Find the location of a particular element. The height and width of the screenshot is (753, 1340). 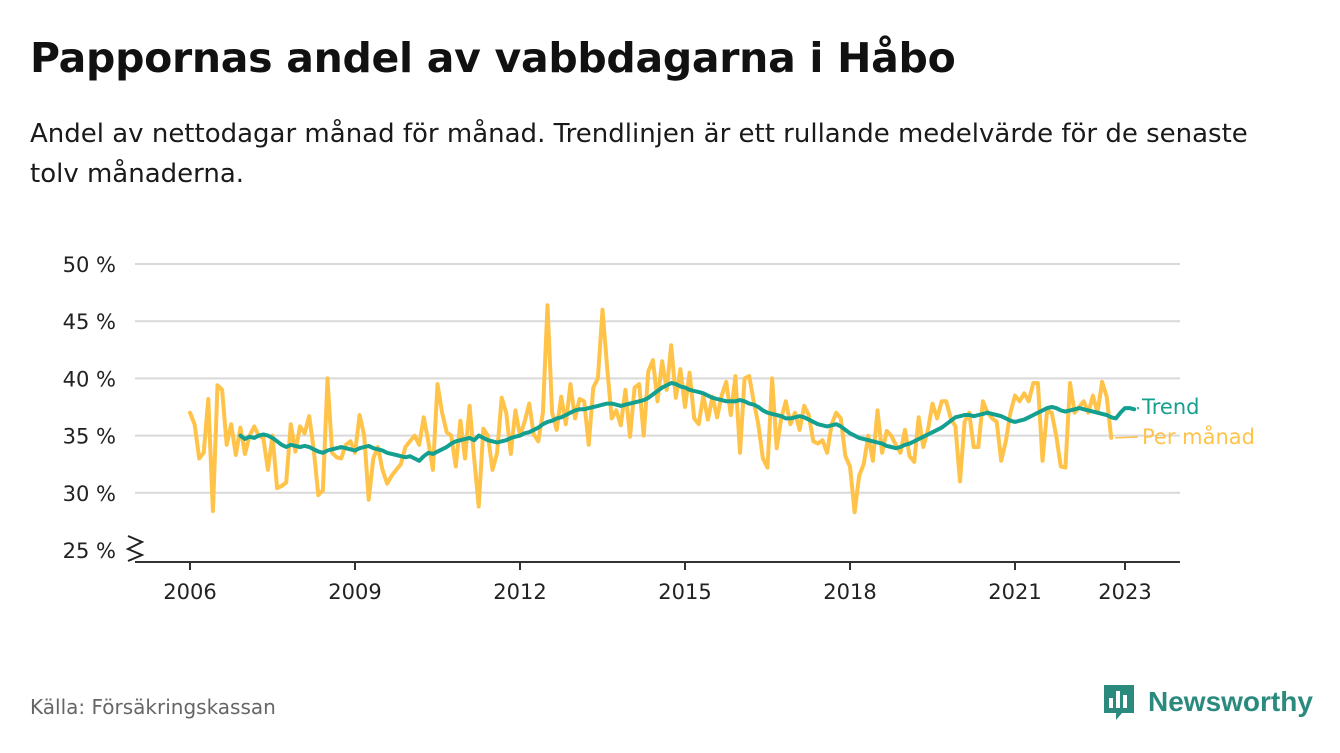

newsworthy-logo-icon is located at coordinates (1119, 702).